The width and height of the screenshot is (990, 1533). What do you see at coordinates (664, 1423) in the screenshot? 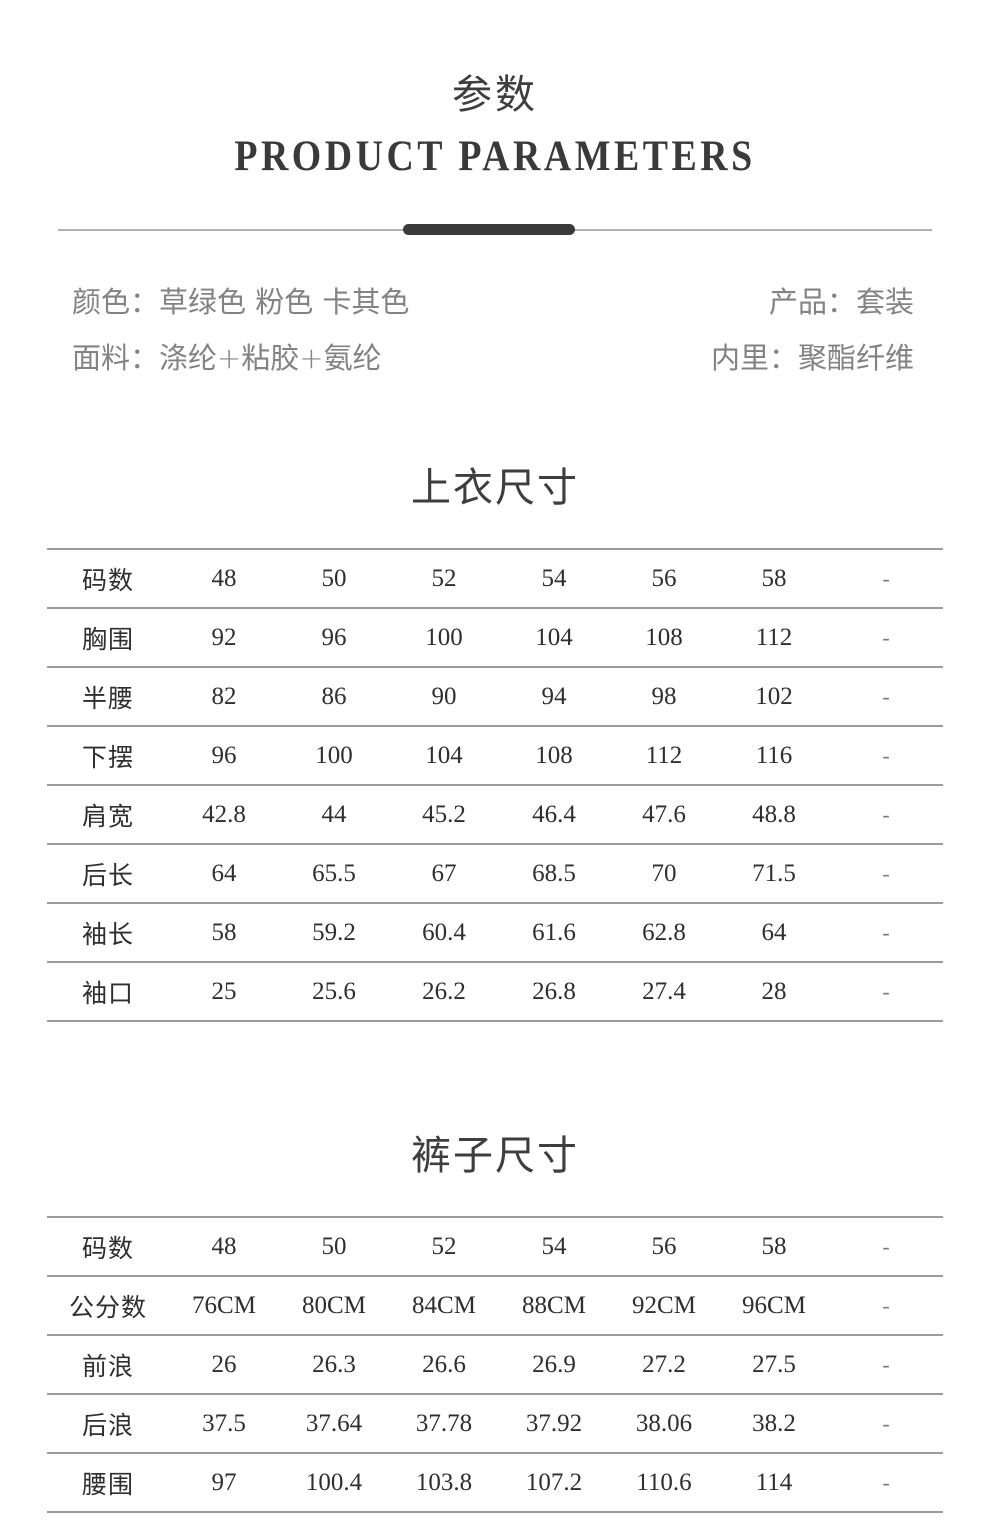
I see `cell: 38.06` at bounding box center [664, 1423].